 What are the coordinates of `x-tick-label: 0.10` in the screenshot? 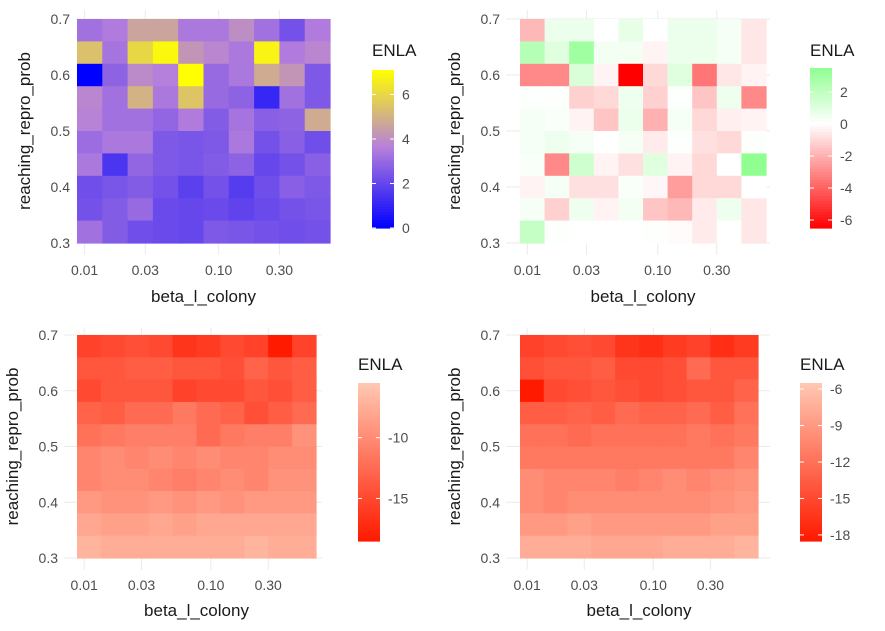 It's located at (657, 270).